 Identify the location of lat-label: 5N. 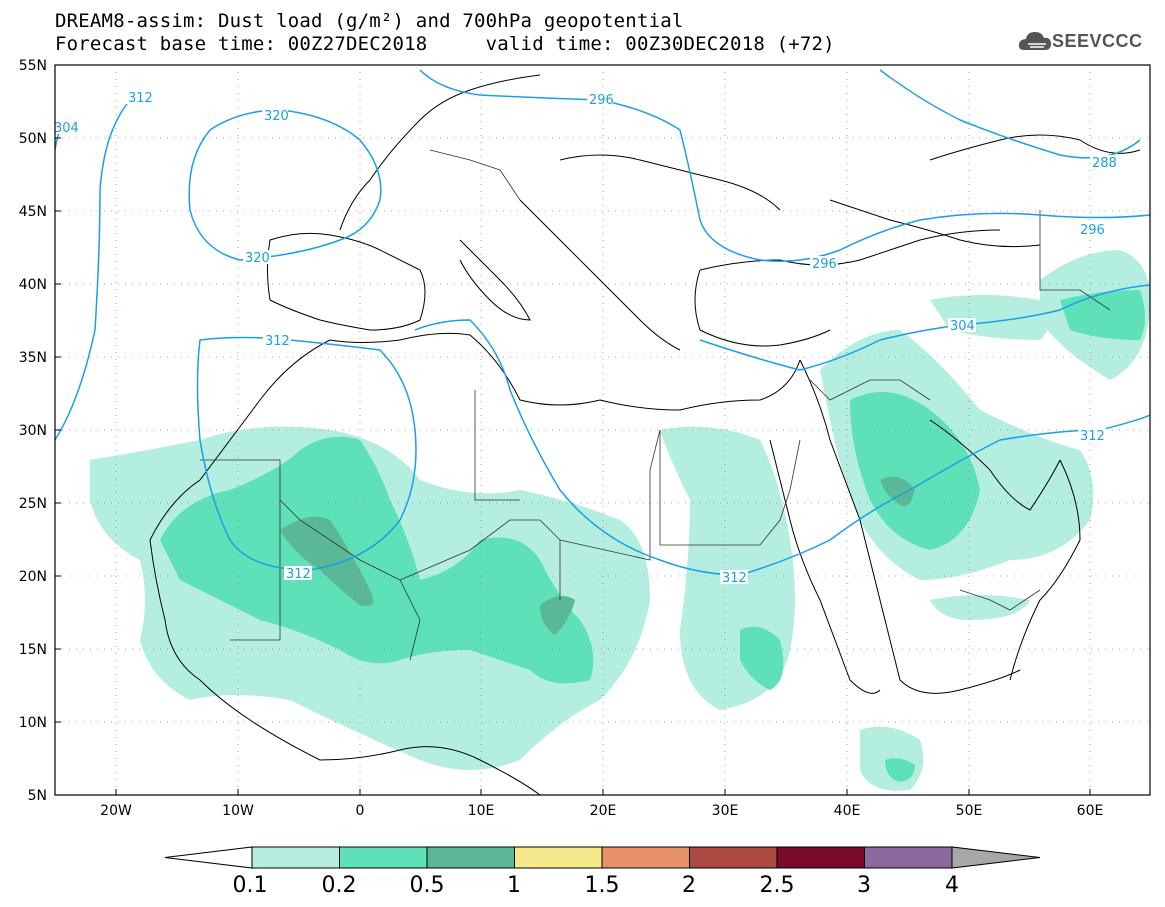
(37, 796).